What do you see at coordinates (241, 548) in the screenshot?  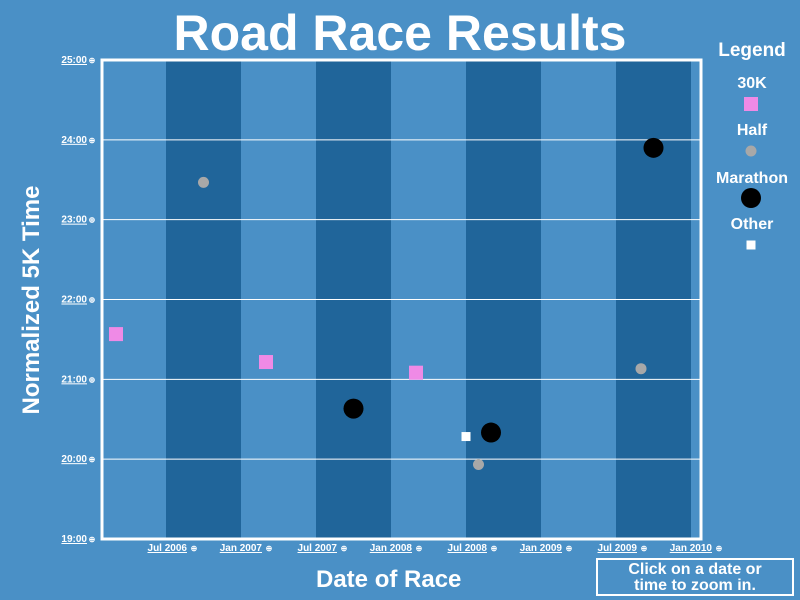 I see `x-tick-label: Jan 2007` at bounding box center [241, 548].